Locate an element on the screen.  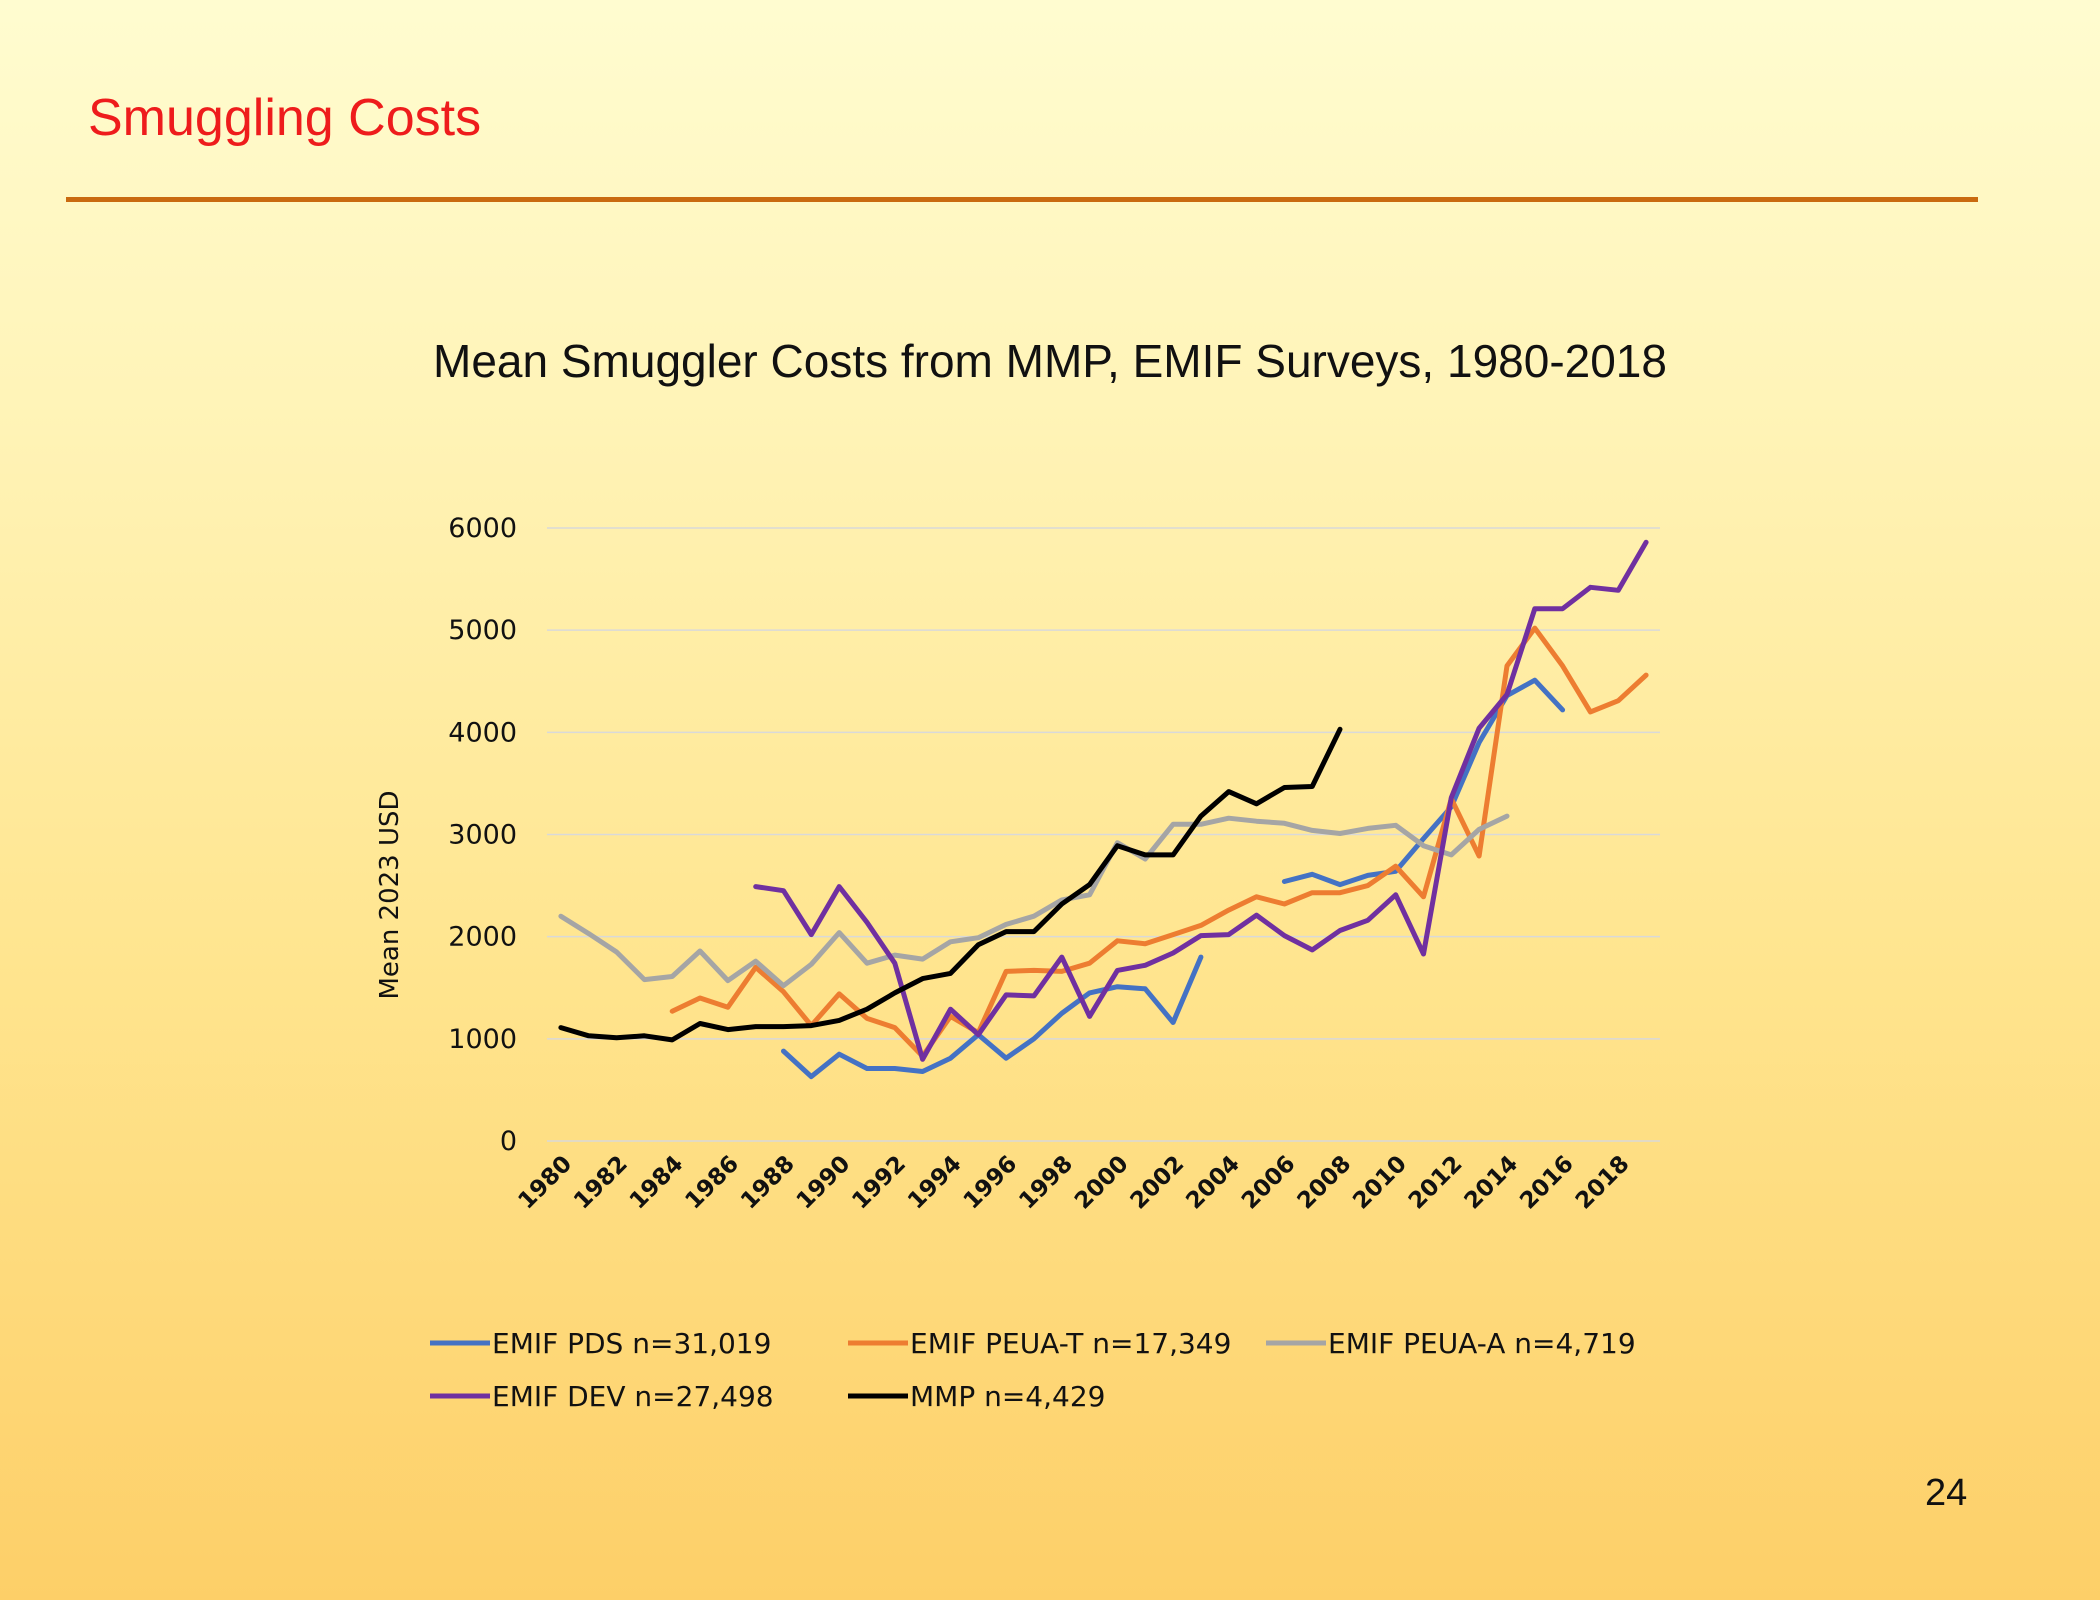
x-tick-label-2000: 2000 is located at coordinates (1102, 1183).